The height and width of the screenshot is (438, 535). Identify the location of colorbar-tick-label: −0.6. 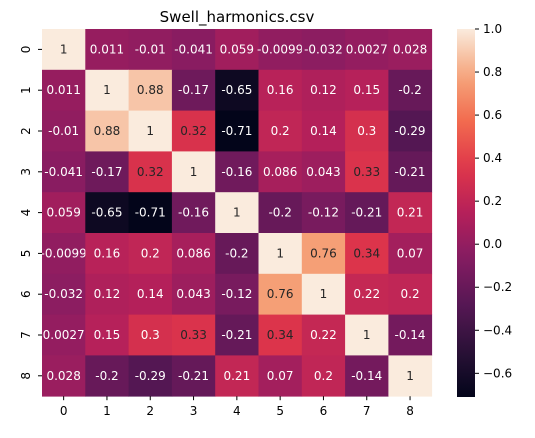
(497, 373).